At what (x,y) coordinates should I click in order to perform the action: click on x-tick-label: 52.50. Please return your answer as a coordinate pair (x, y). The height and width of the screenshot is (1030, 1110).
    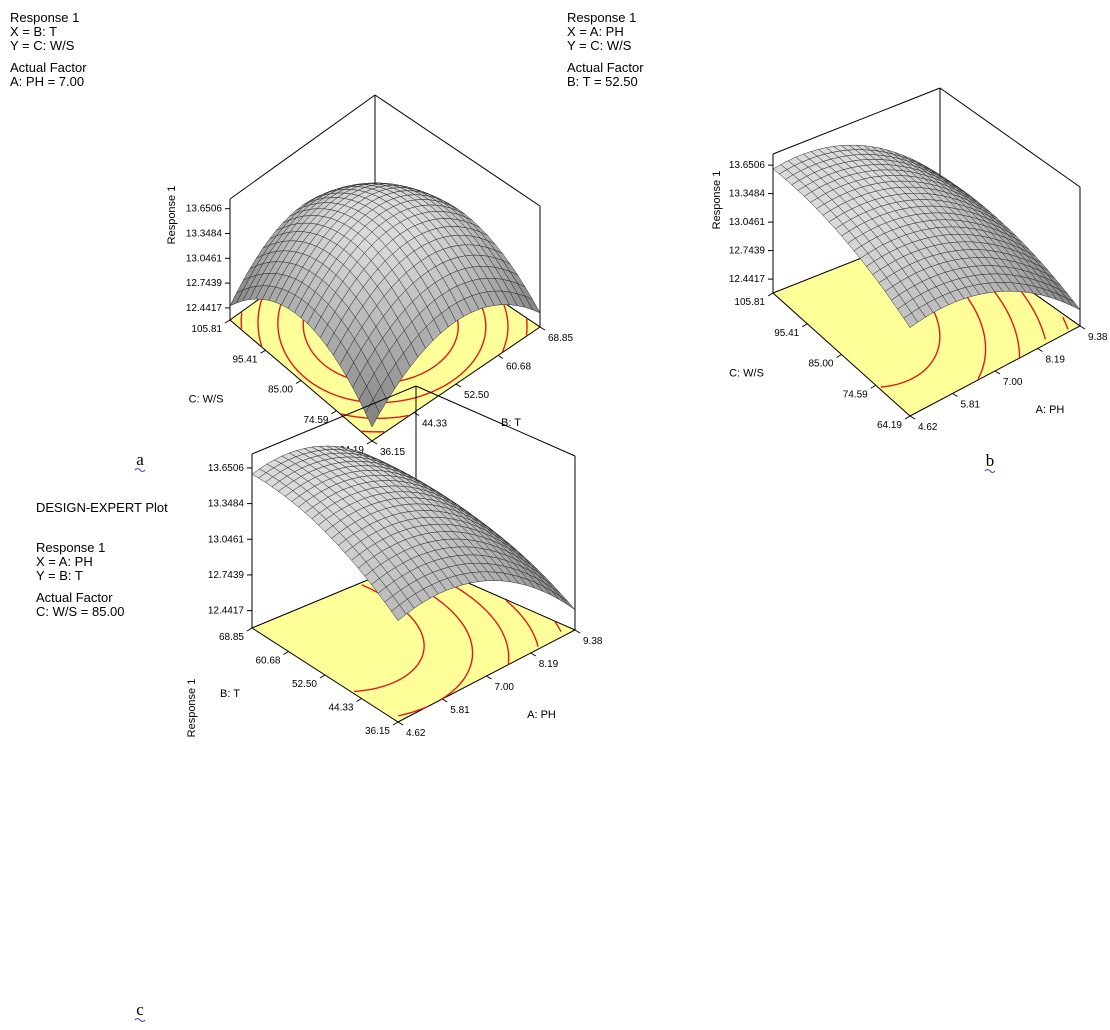
    Looking at the image, I should click on (476, 395).